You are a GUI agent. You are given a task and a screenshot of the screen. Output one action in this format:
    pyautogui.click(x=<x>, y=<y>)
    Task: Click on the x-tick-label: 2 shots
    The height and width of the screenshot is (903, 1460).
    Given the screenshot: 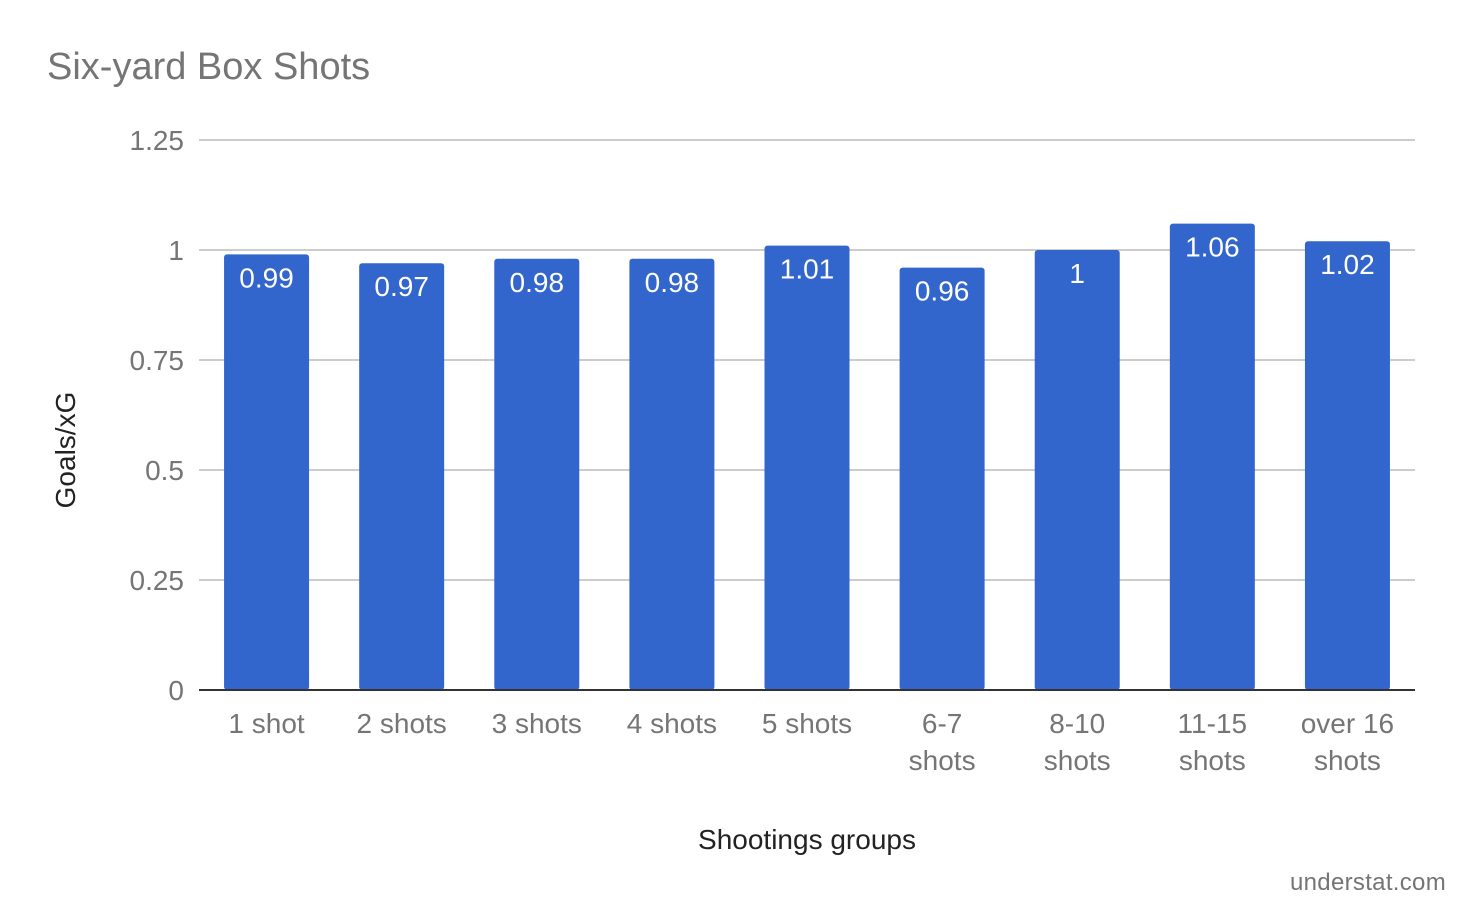 What is the action you would take?
    pyautogui.click(x=402, y=723)
    